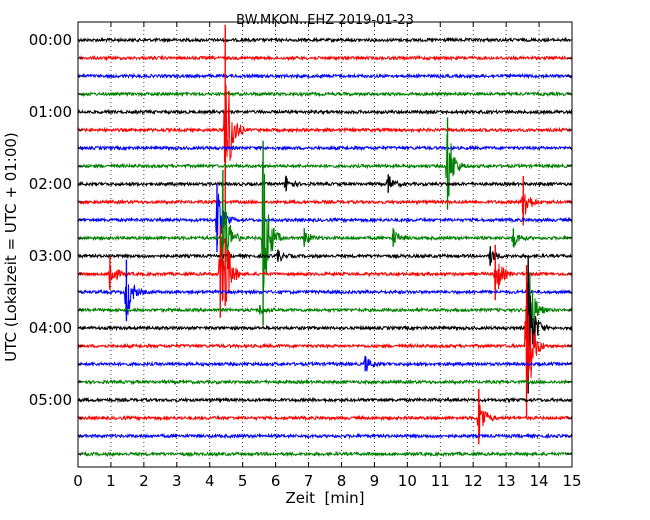  Describe the element at coordinates (375, 481) in the screenshot. I see `x-tick-label: 9` at that location.